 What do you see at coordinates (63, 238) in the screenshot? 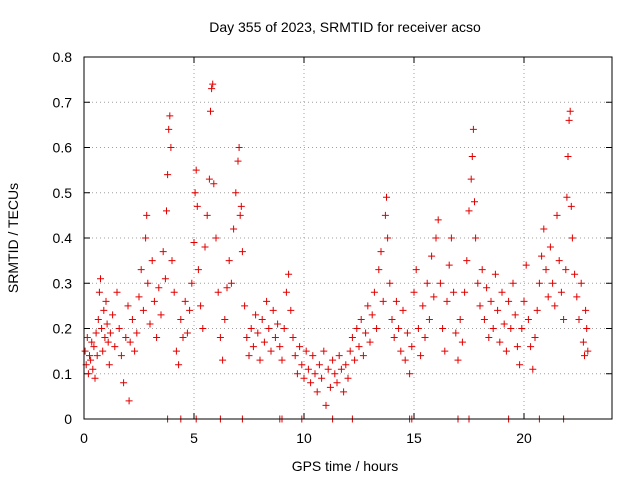
I see `y-tick-label: 0.4` at bounding box center [63, 238].